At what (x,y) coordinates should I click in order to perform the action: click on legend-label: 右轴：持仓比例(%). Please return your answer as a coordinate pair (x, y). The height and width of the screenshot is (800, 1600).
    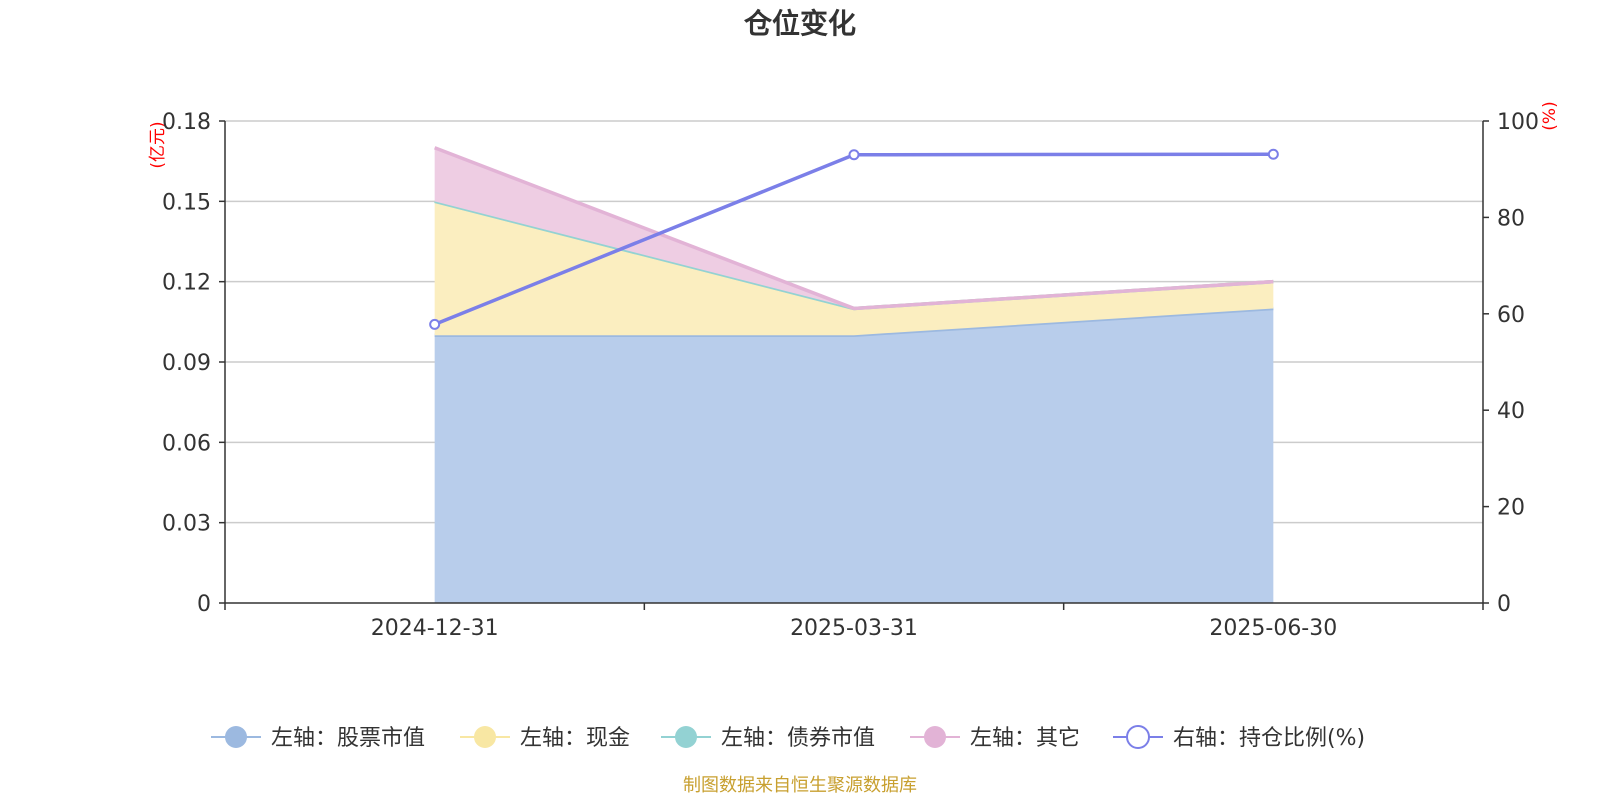
    Looking at the image, I should click on (1269, 738).